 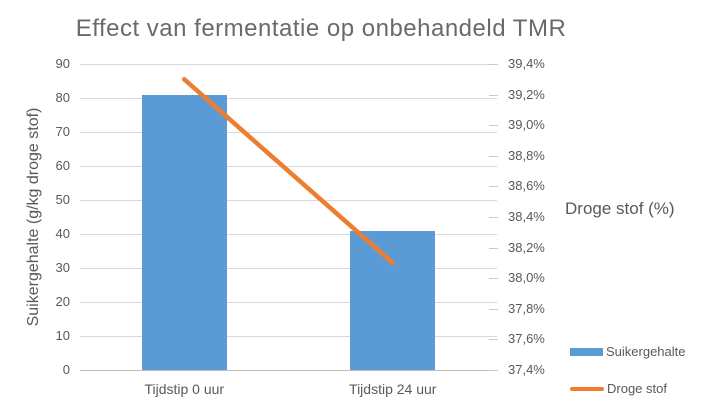 What do you see at coordinates (526, 186) in the screenshot?
I see `y-right-tick-label: 38,6%` at bounding box center [526, 186].